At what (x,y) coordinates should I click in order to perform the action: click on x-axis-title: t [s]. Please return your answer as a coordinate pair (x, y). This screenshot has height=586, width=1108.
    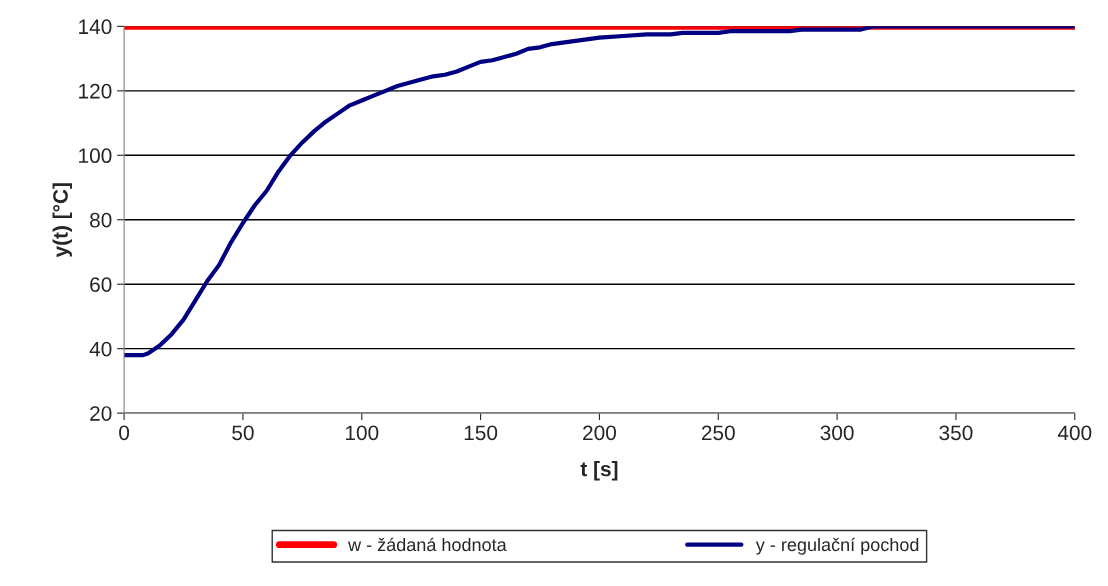
    Looking at the image, I should click on (599, 471).